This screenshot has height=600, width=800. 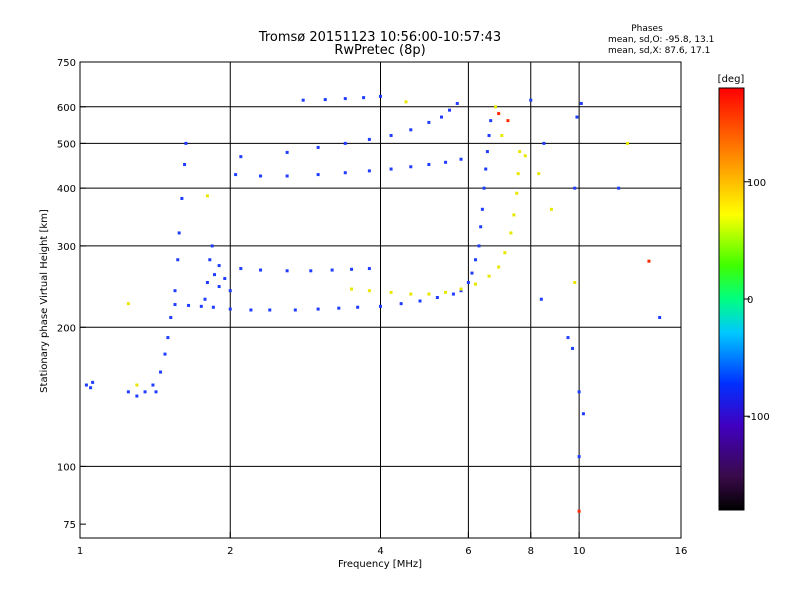 What do you see at coordinates (756, 183) in the screenshot?
I see `colorbar-tick-label: 100` at bounding box center [756, 183].